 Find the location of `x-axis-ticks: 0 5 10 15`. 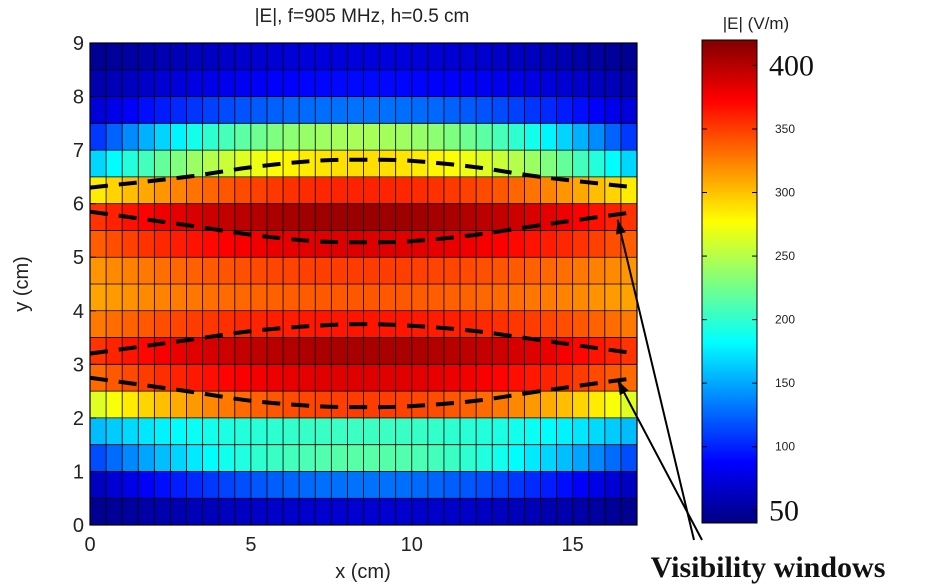

x-axis-ticks: 0 5 10 15 is located at coordinates (334, 537).